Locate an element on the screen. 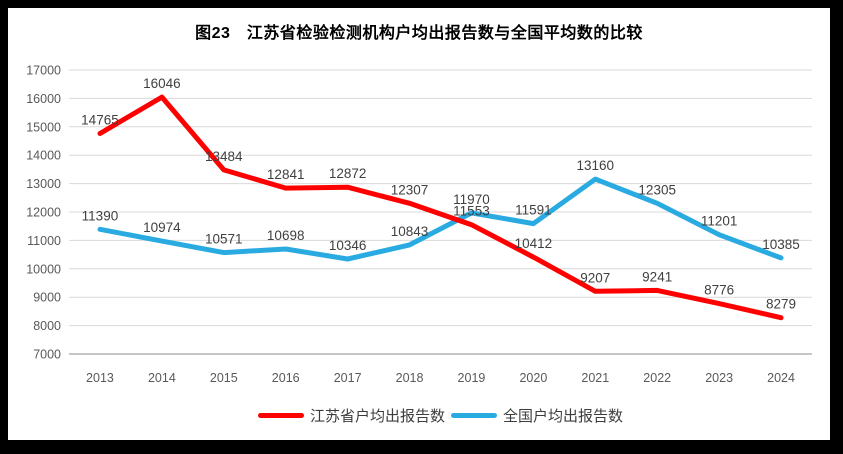  x-tick-label: 2022 is located at coordinates (657, 378).